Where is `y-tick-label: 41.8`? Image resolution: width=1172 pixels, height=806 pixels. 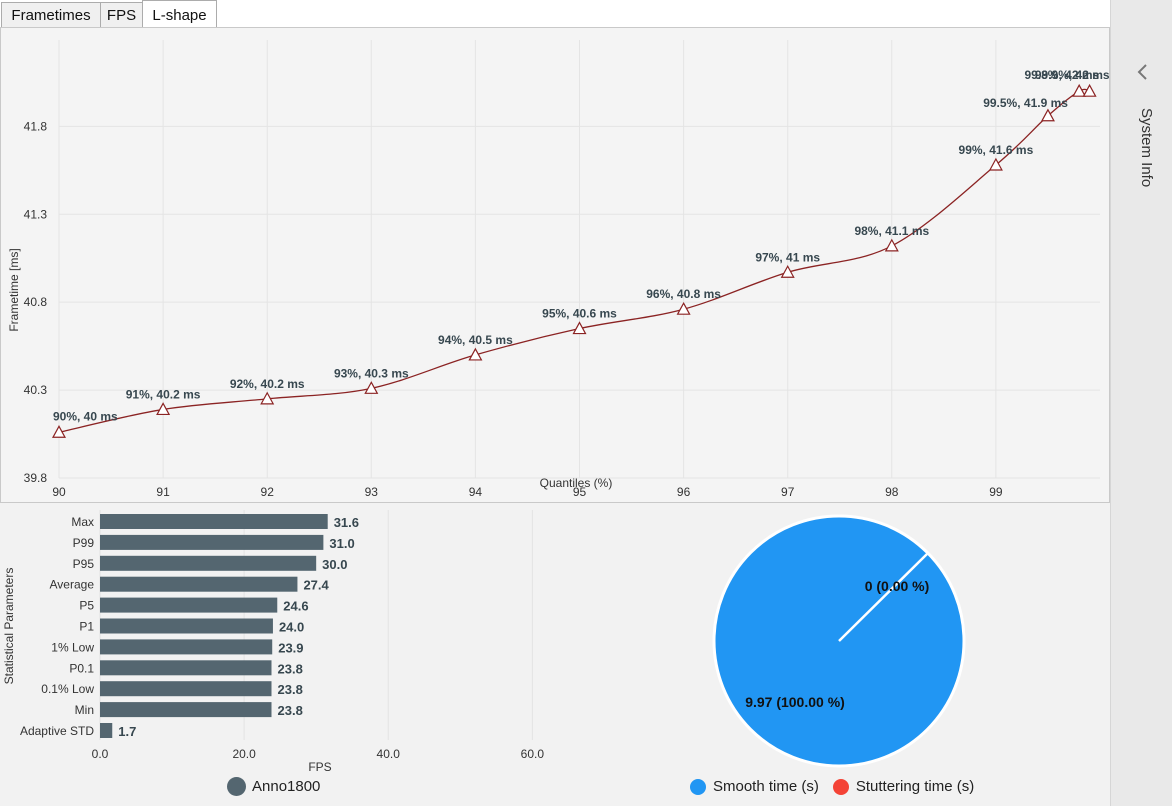 y-tick-label: 41.8 is located at coordinates (36, 126).